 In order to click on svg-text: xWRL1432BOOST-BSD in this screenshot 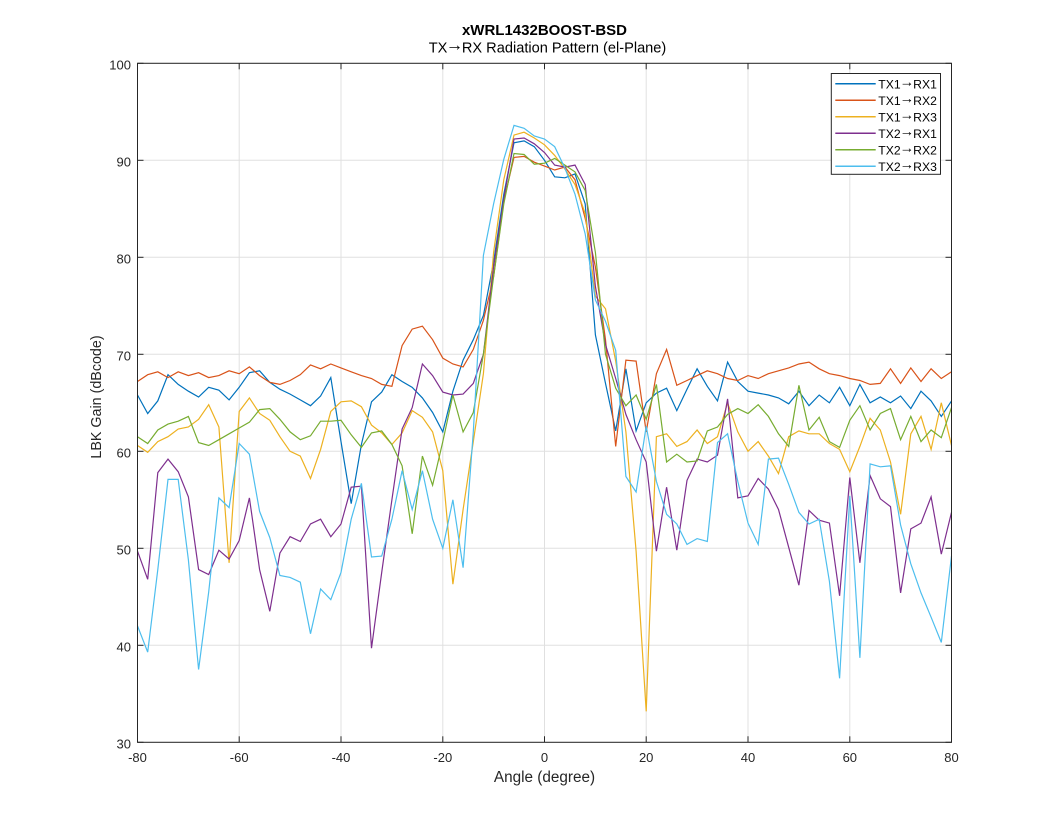, I will do `click(544, 30)`.